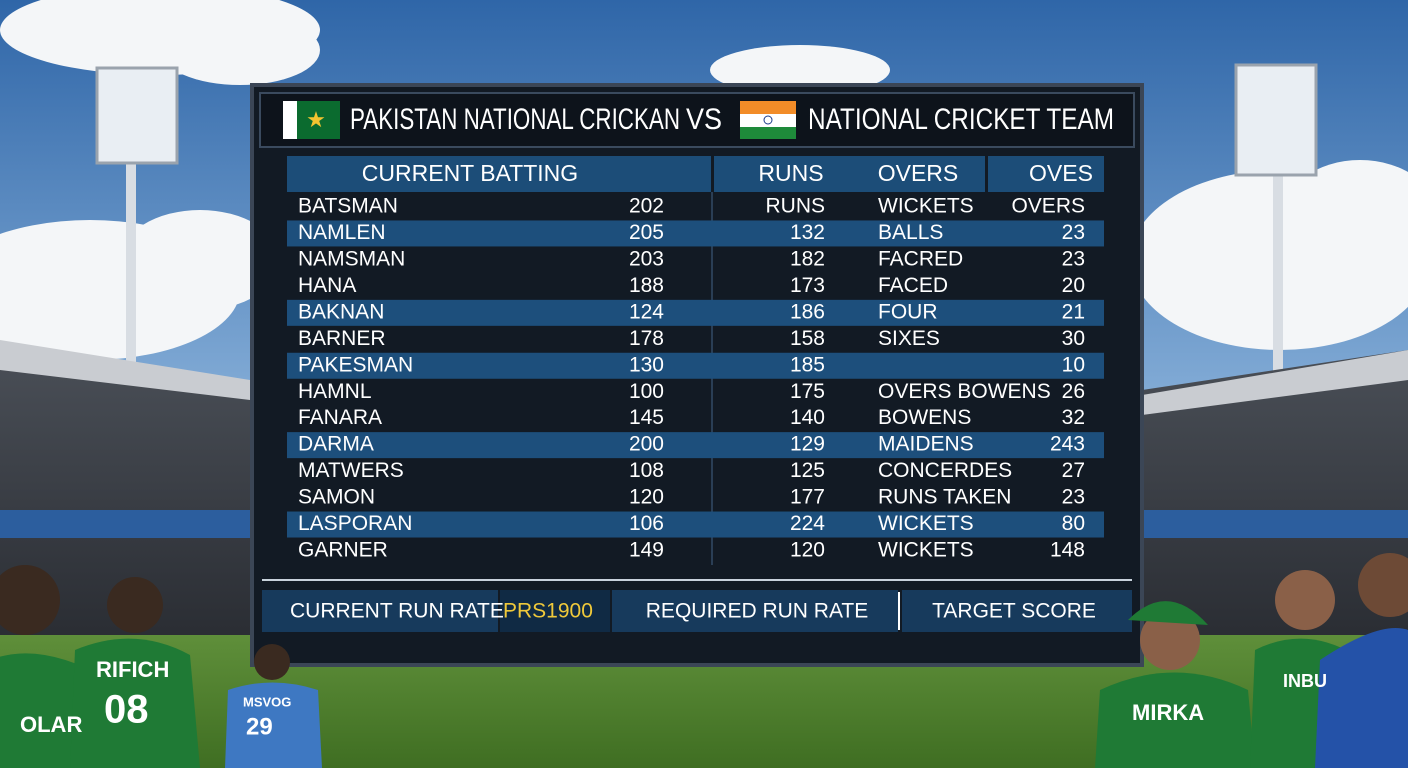  What do you see at coordinates (807, 311) in the screenshot?
I see `cell: 186` at bounding box center [807, 311].